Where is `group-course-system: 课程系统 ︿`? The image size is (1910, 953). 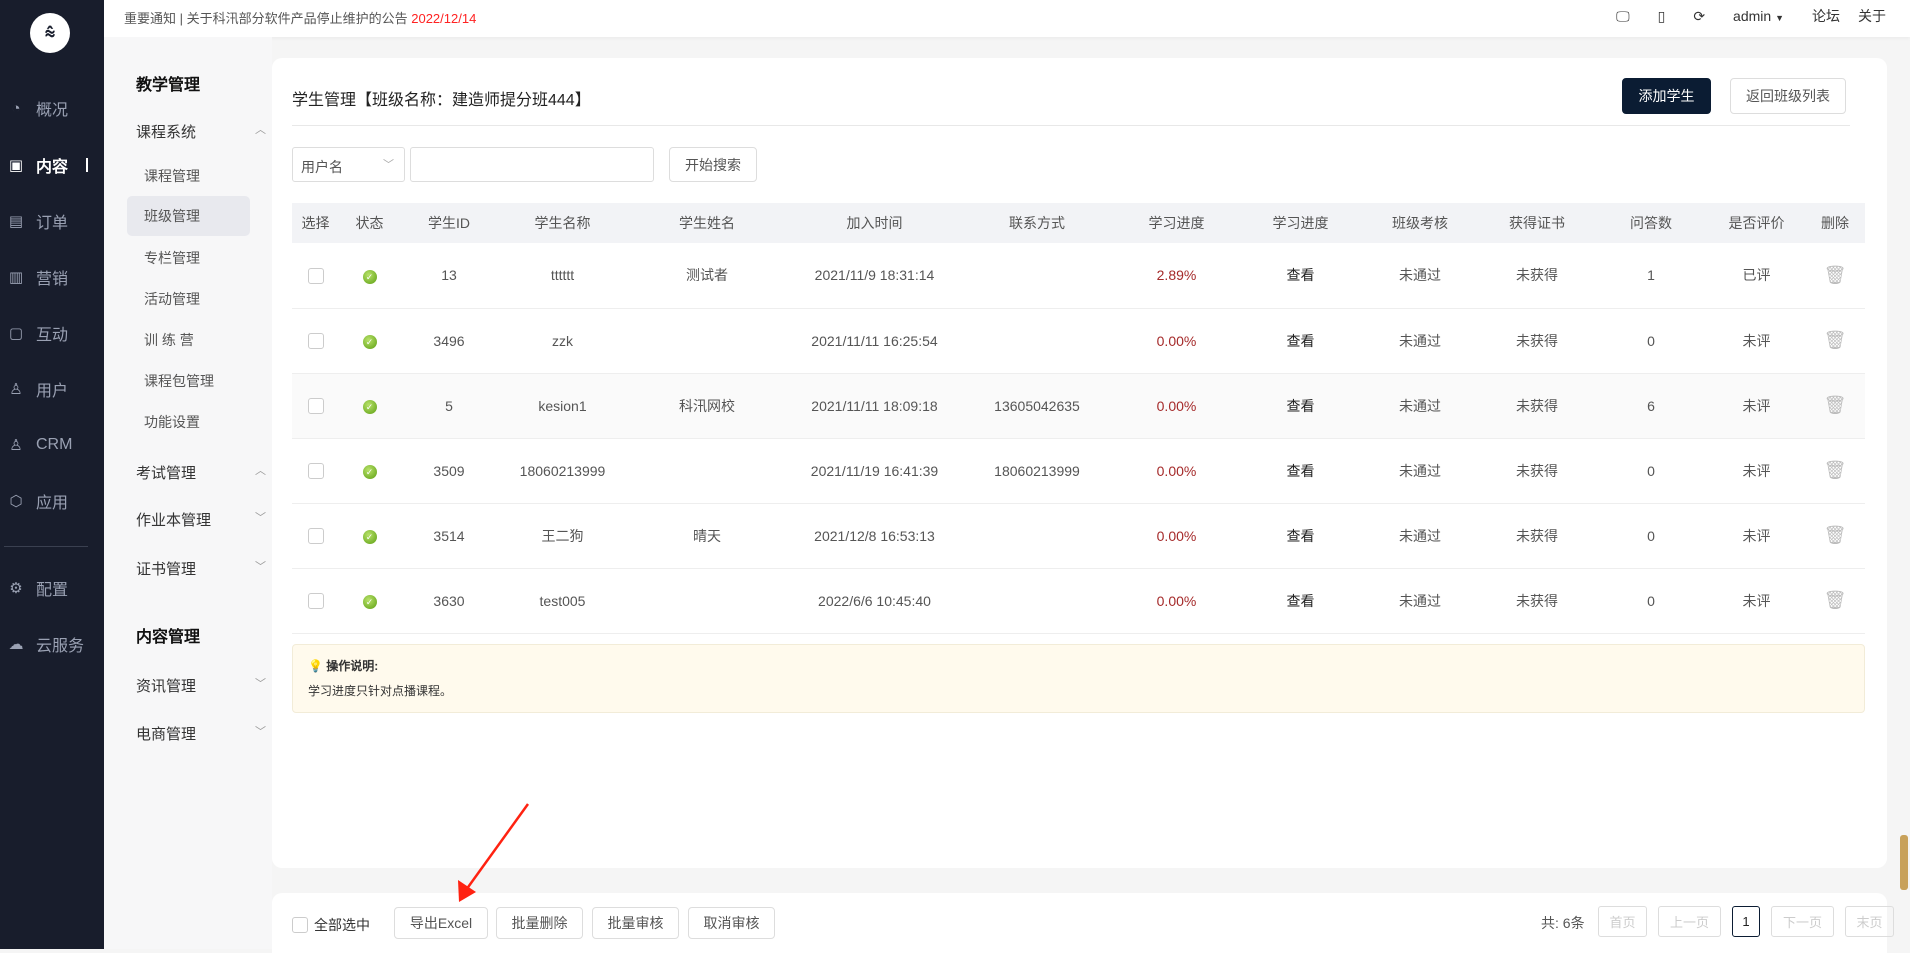 group-course-system: 课程系统 ︿ is located at coordinates (201, 131).